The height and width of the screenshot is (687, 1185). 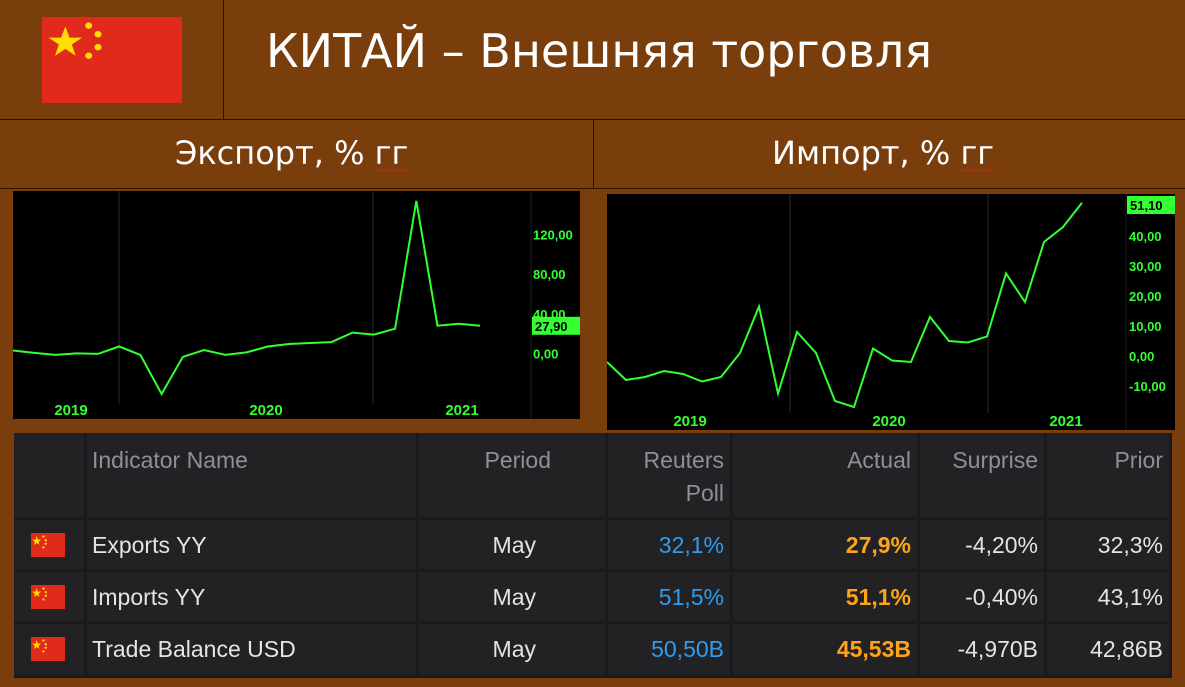 I want to click on y-tick-label: 40,00, so click(x=1145, y=236).